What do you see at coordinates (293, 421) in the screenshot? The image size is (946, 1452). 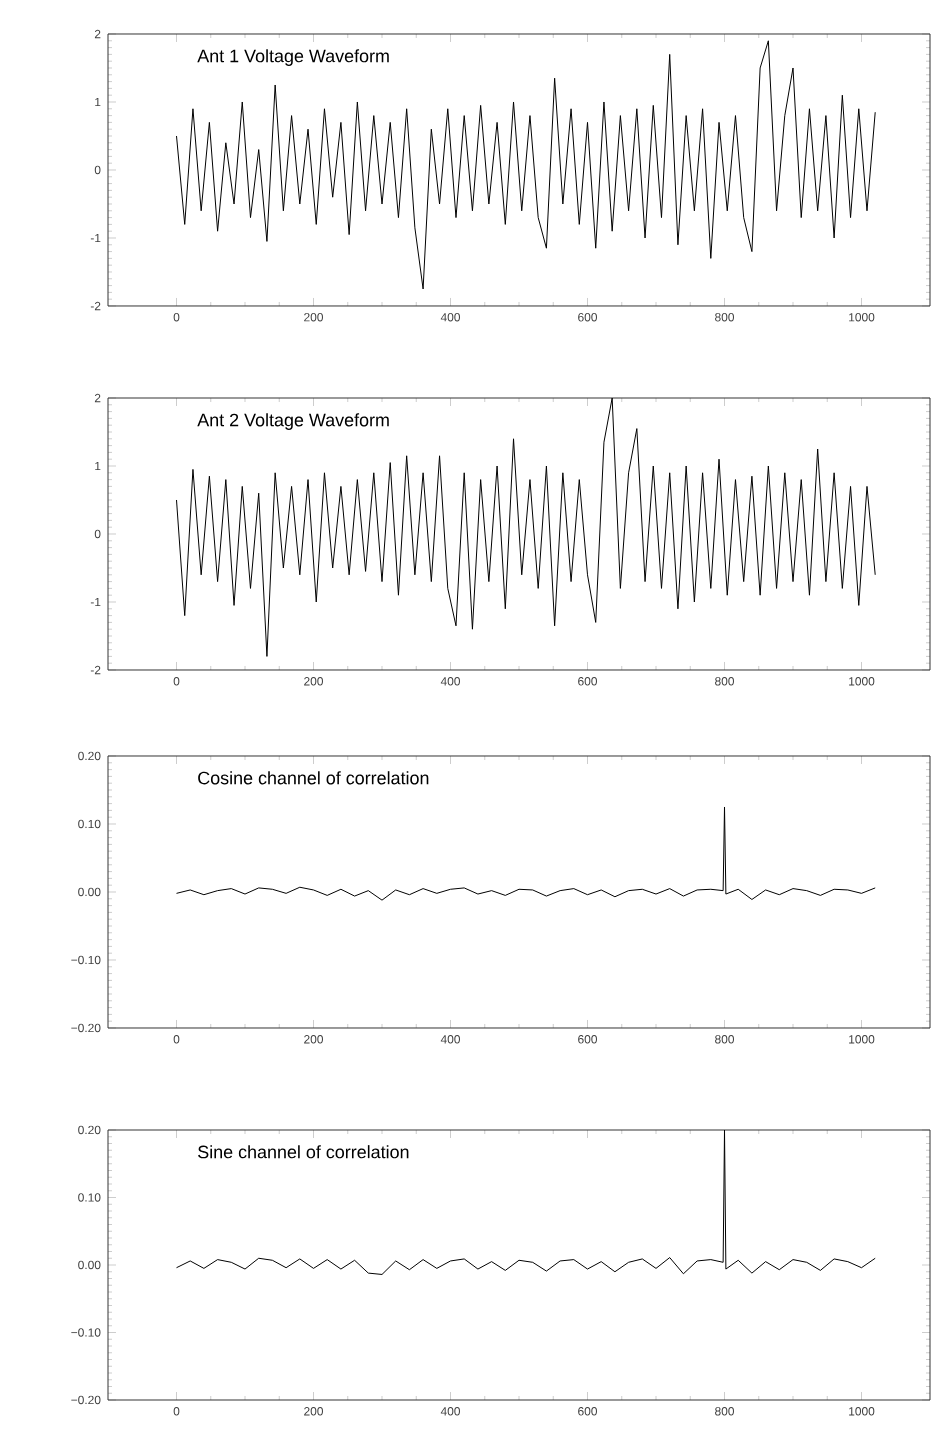 I see `text: Ant 2 Voltage Waveform` at bounding box center [293, 421].